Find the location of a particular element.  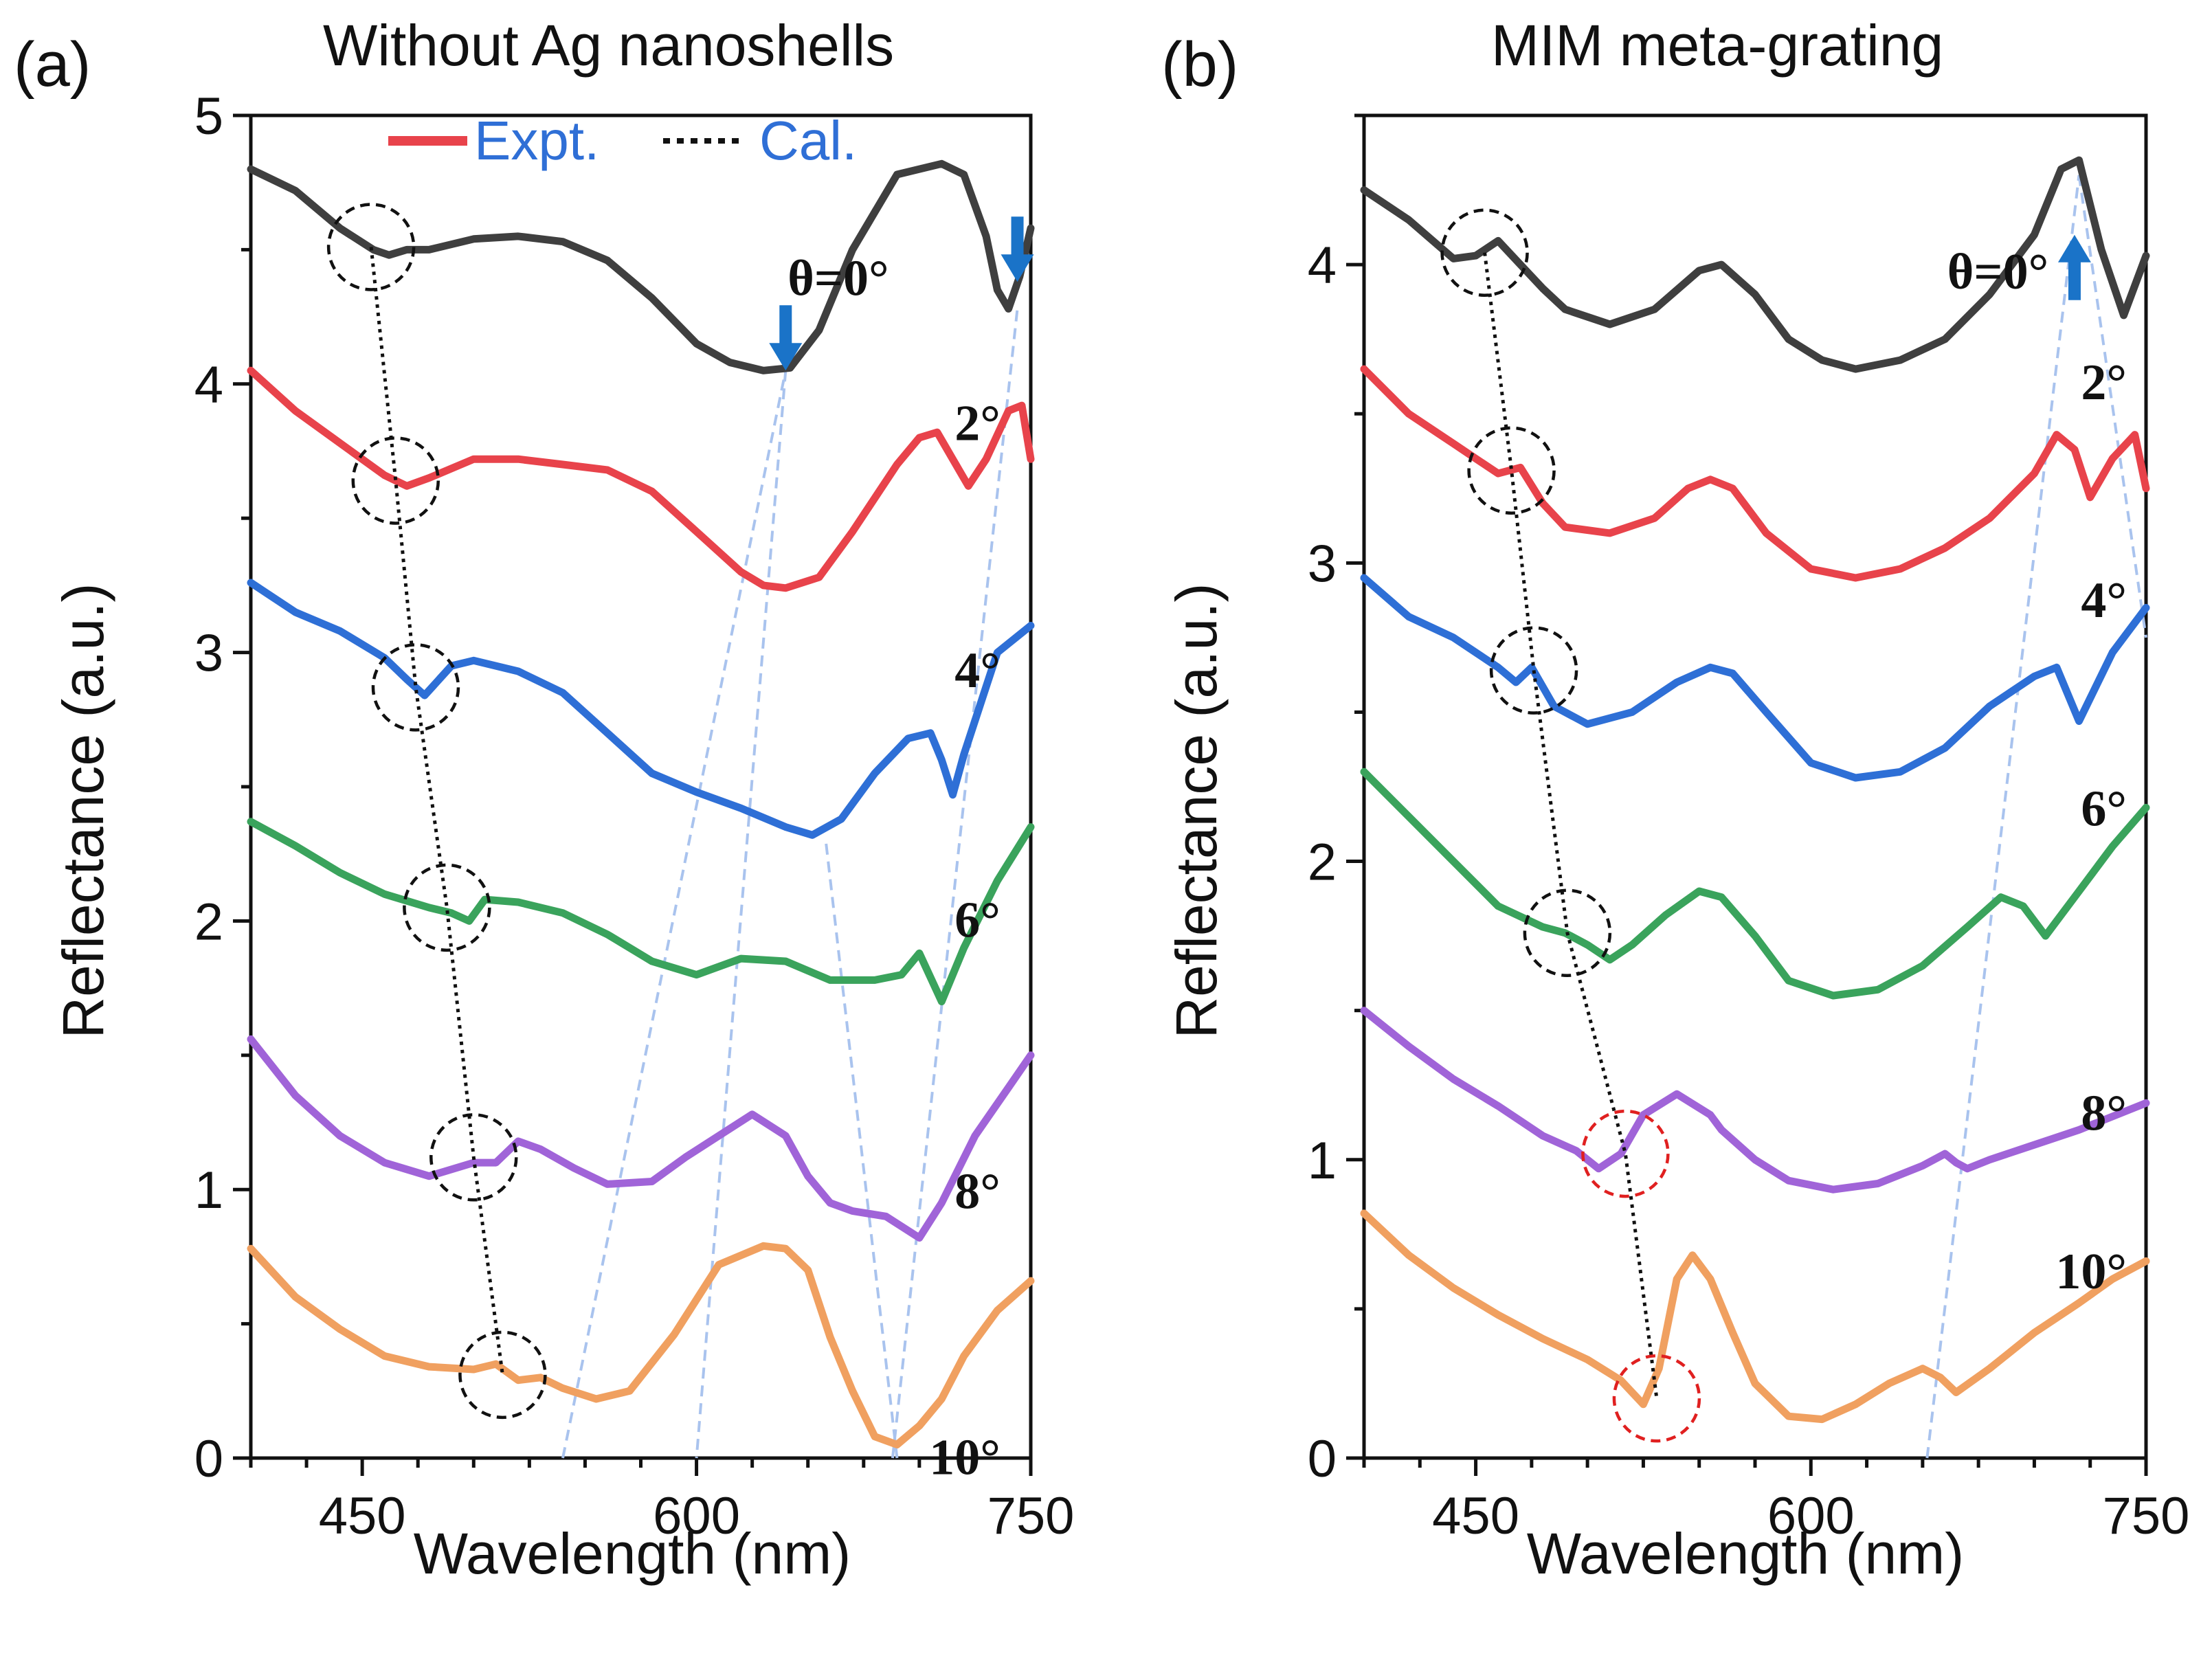

panel-b-title: MIM meta-grating is located at coordinates (1717, 45).